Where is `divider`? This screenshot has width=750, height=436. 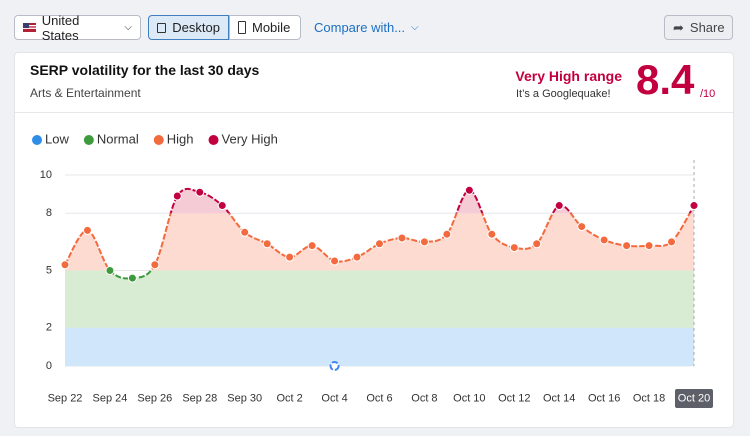
divider is located at coordinates (374, 112).